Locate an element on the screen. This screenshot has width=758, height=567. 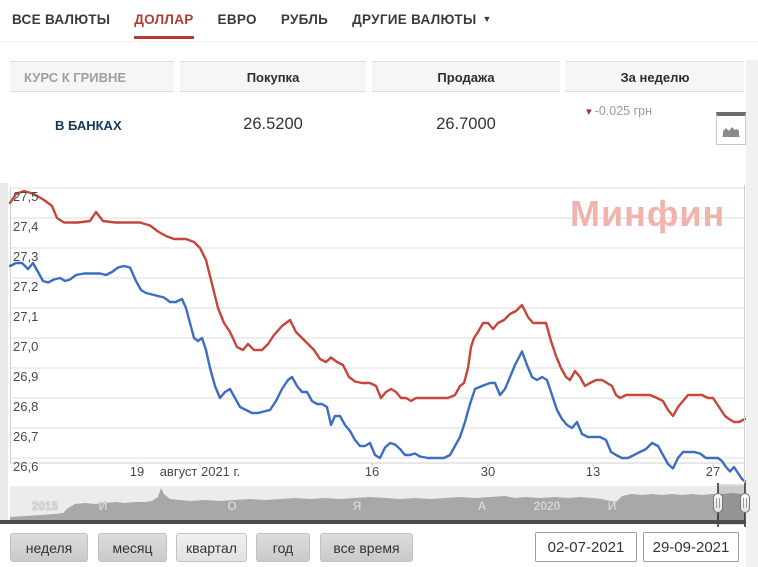
sell-rate-value: 26.7000 is located at coordinates (466, 124).